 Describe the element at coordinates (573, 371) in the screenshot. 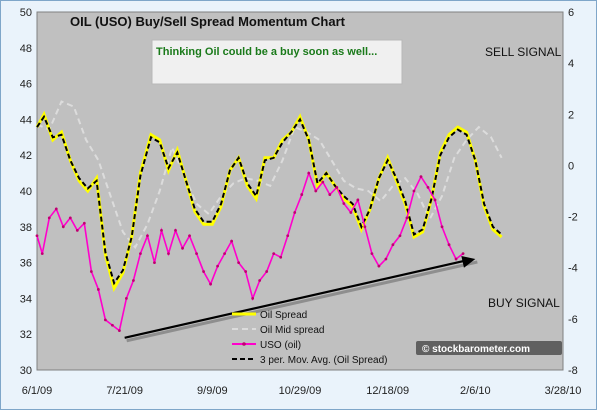

I see `y-right-tick-label: -8` at that location.